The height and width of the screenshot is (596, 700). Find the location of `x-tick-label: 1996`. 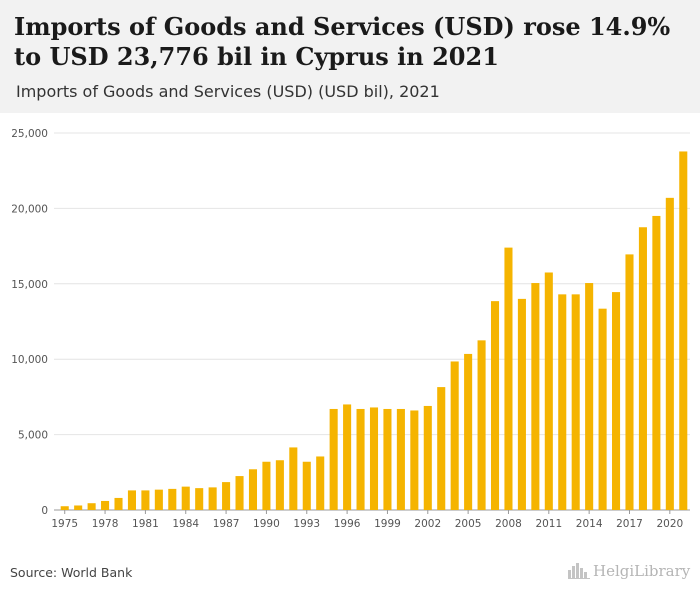

x-tick-label: 1996 is located at coordinates (347, 524).